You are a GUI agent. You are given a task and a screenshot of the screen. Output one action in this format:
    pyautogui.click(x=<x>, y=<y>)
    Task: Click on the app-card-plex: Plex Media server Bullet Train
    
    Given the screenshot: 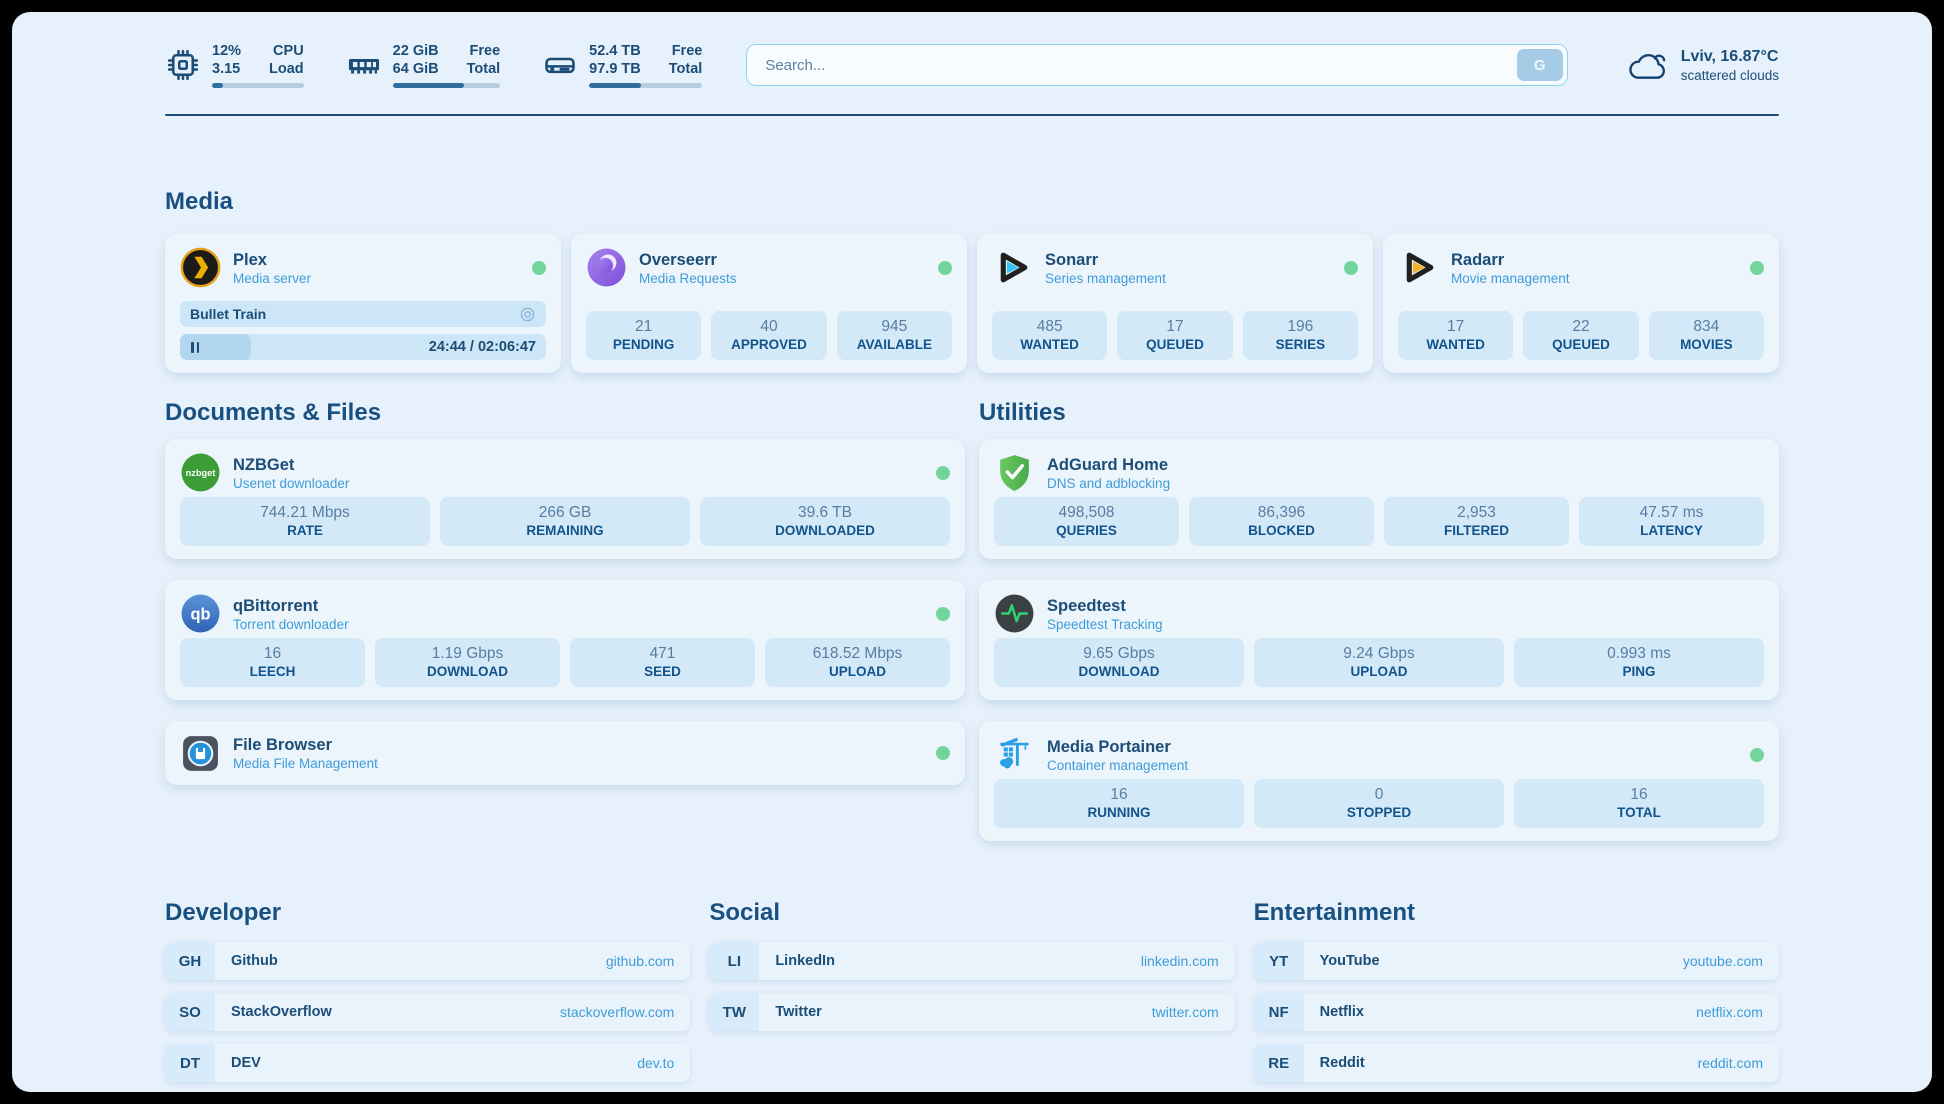 What is the action you would take?
    pyautogui.click(x=363, y=304)
    